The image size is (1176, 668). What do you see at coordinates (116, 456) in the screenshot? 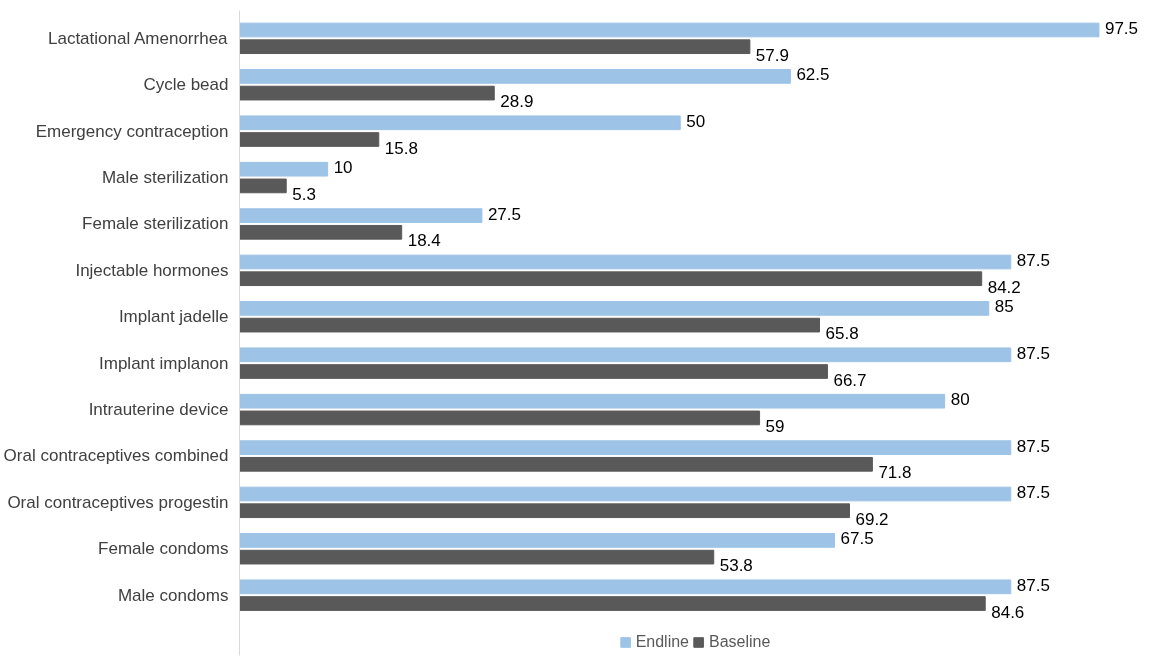
I see `y-tick-label: Oral contraceptives combined` at bounding box center [116, 456].